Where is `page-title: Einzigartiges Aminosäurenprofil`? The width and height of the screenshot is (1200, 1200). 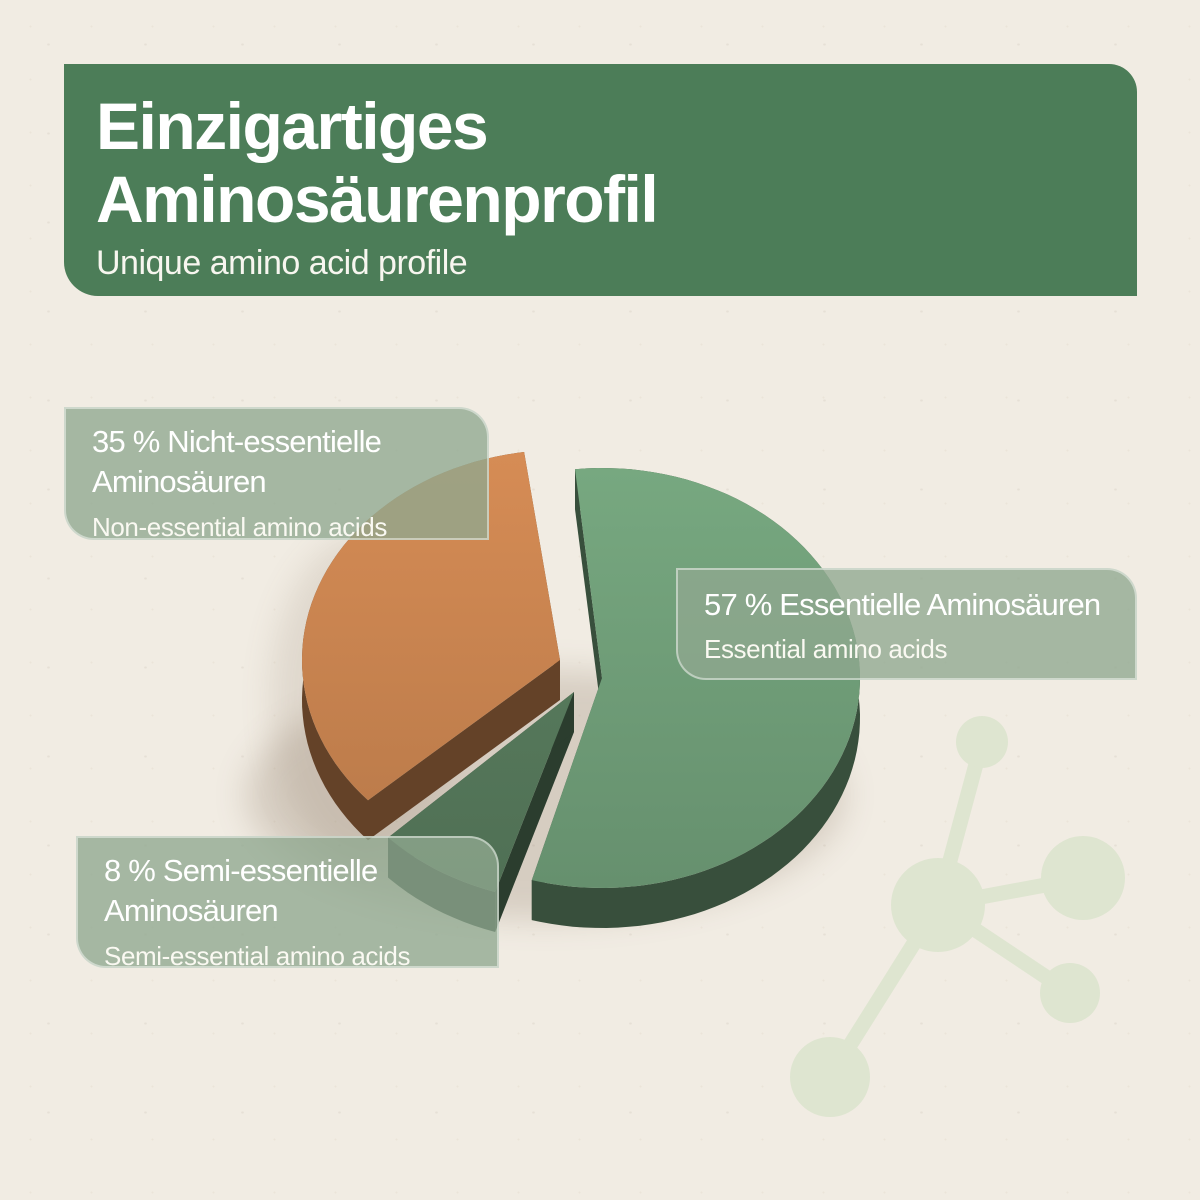 page-title: Einzigartiges Aminosäurenprofil is located at coordinates (606, 162).